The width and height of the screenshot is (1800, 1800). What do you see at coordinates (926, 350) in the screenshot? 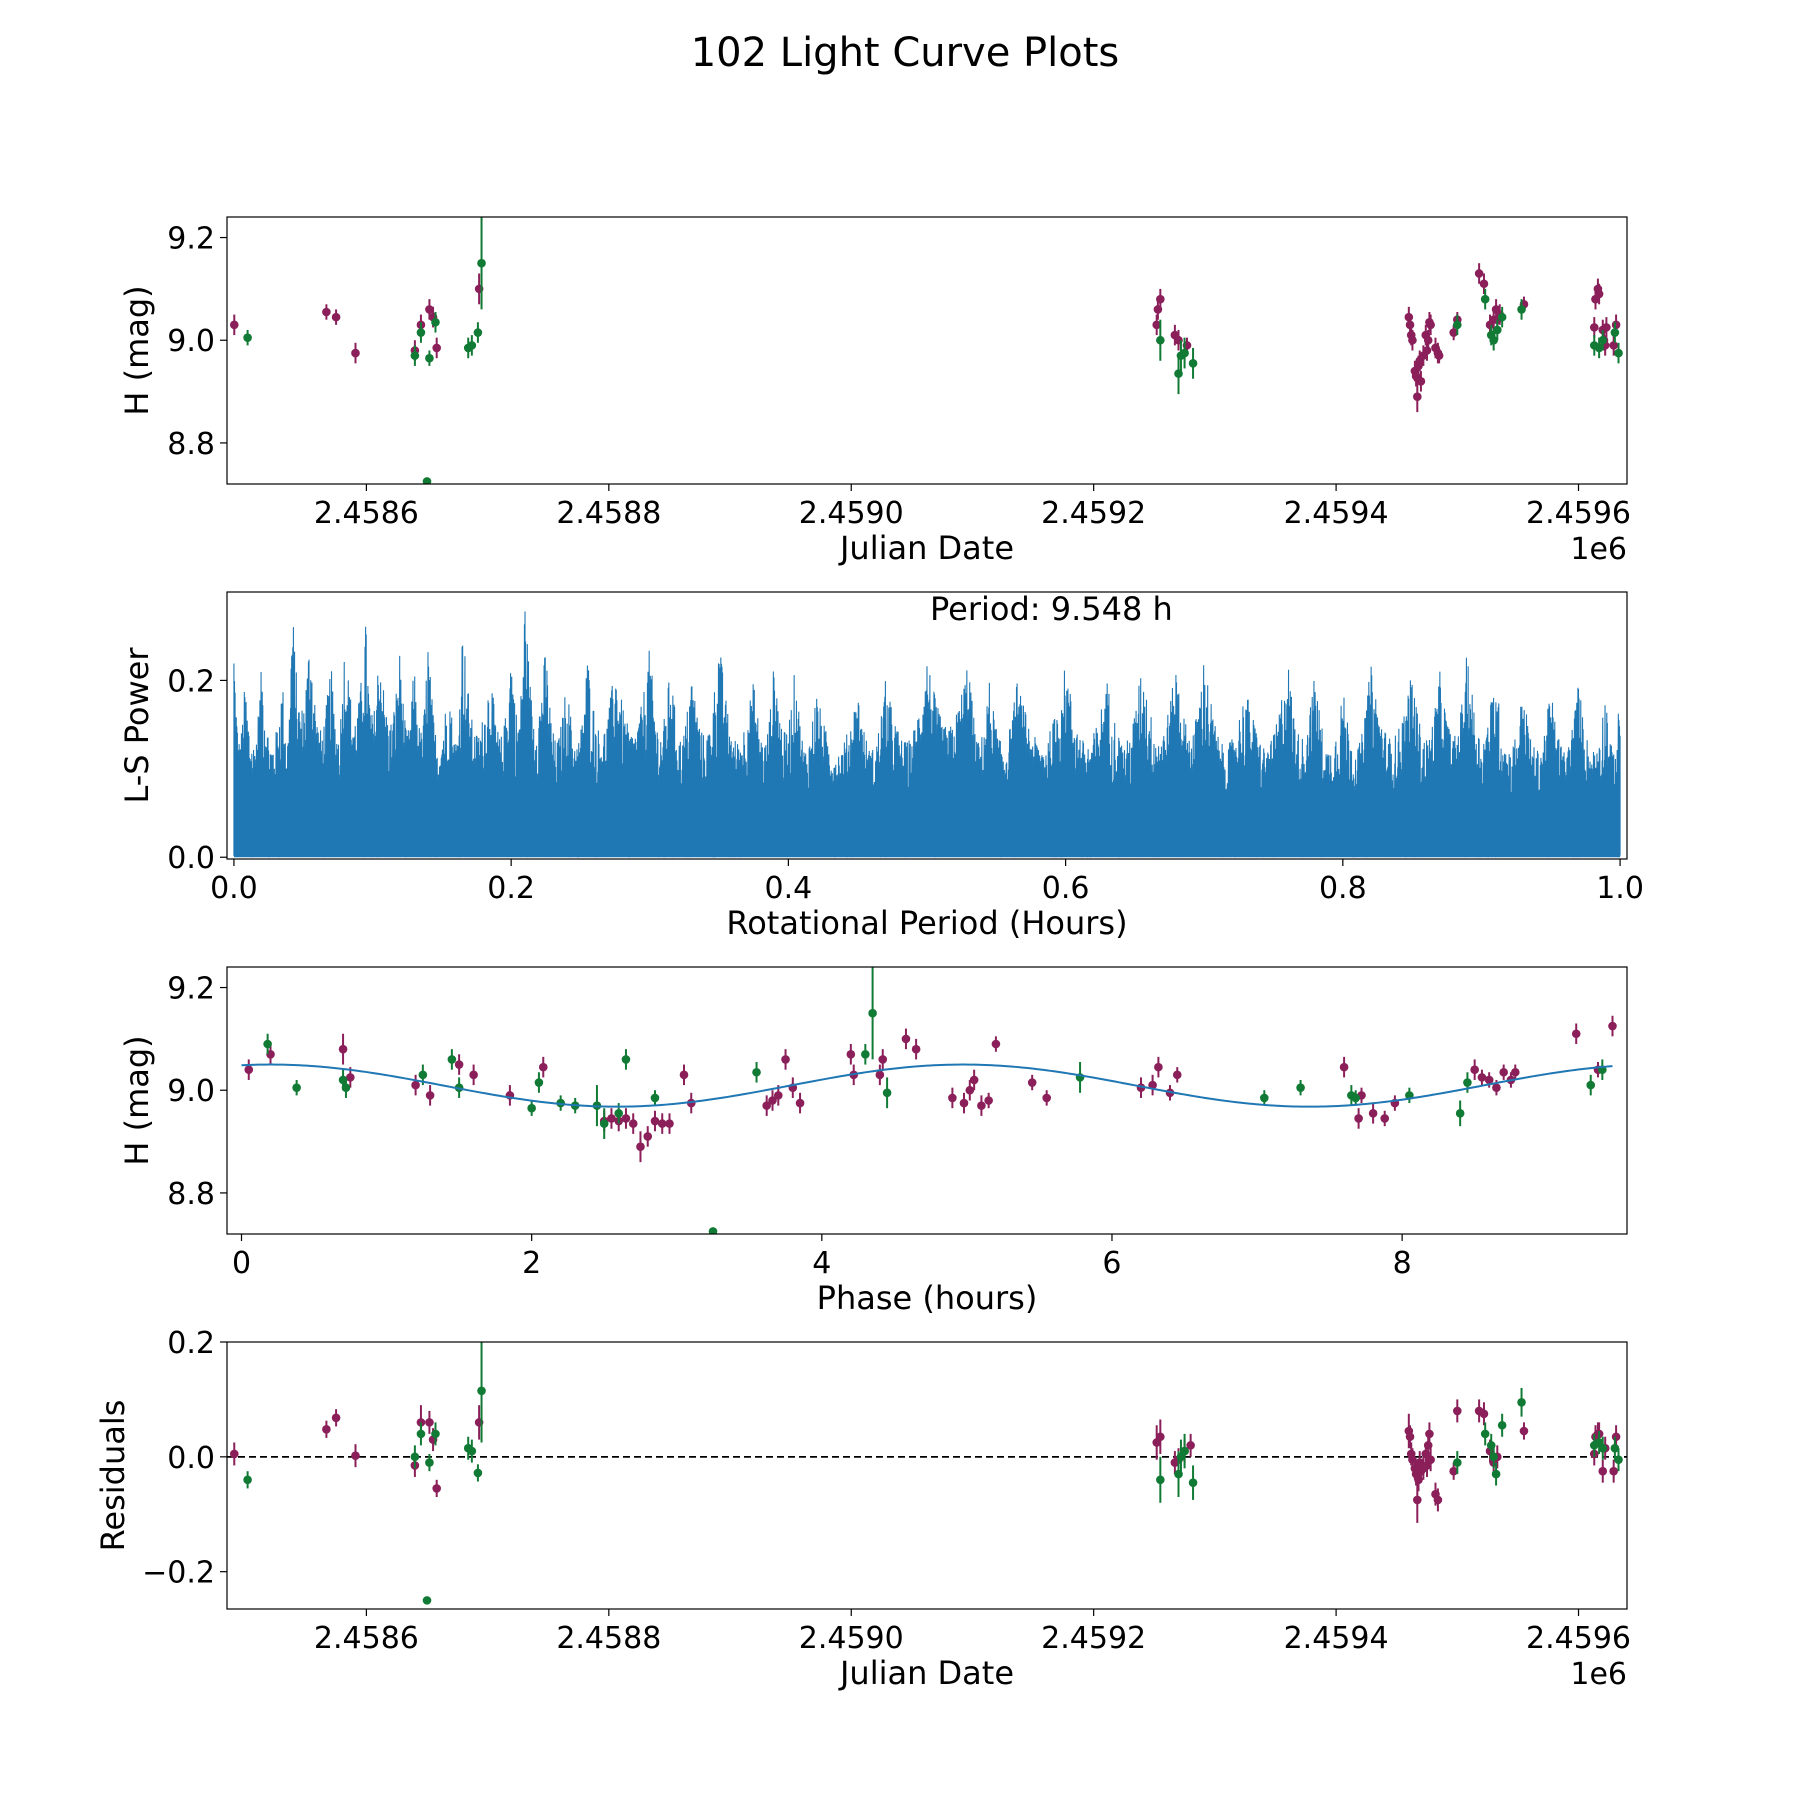
I see `plot-area` at bounding box center [926, 350].